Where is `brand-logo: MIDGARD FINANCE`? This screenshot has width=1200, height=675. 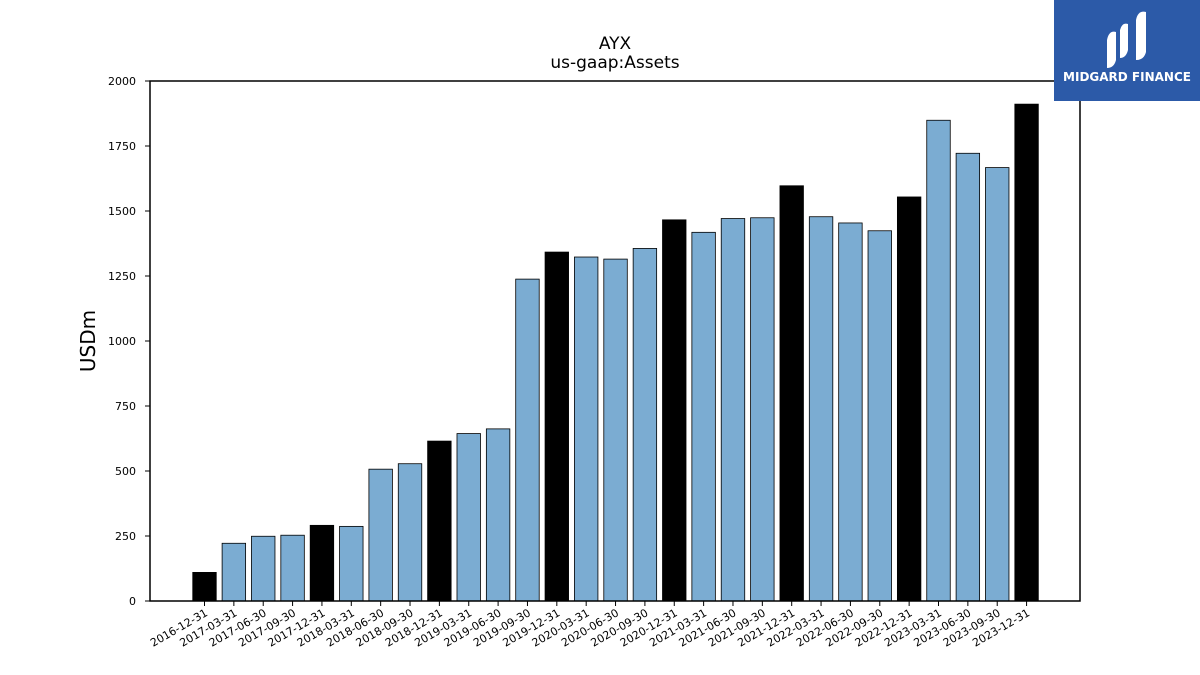 brand-logo: MIDGARD FINANCE is located at coordinates (1127, 50).